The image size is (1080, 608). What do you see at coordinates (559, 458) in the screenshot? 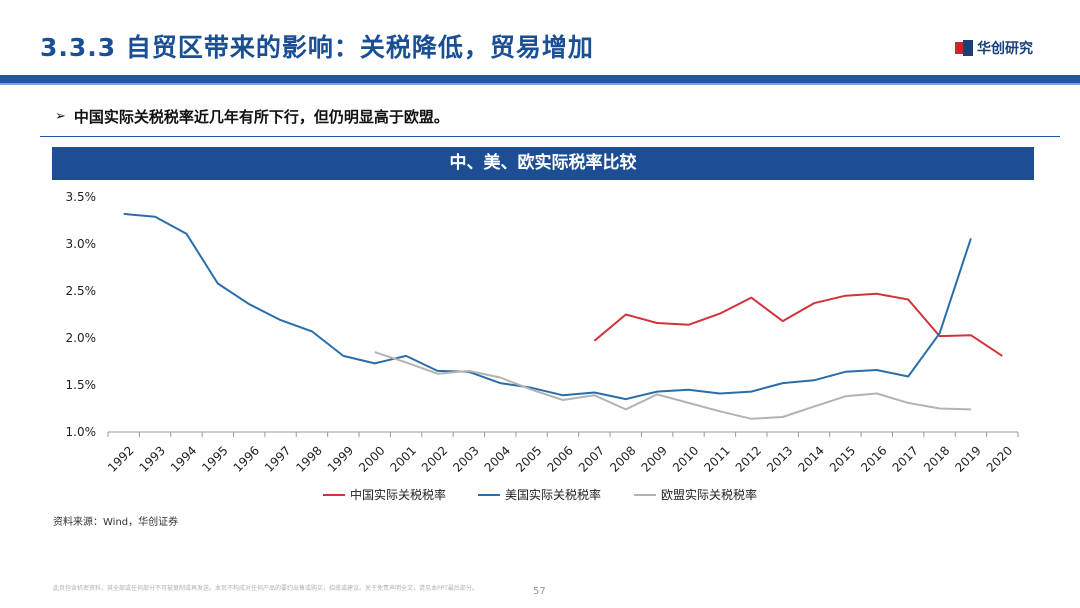
I see `x-tick-label: 2006` at bounding box center [559, 458].